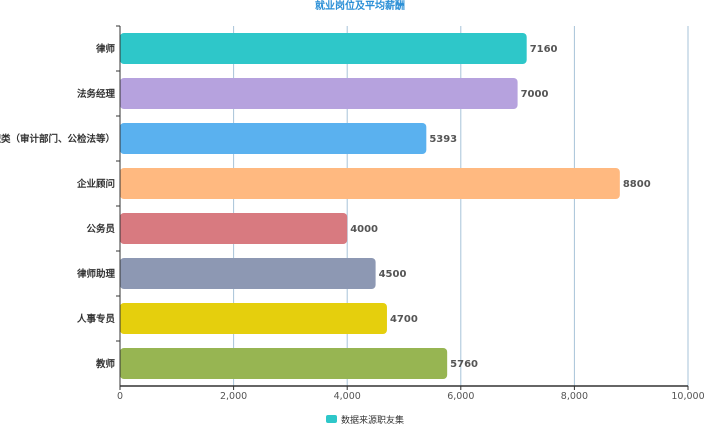 The height and width of the screenshot is (427, 720). What do you see at coordinates (574, 396) in the screenshot?
I see `x-tick-label: 8,000` at bounding box center [574, 396].